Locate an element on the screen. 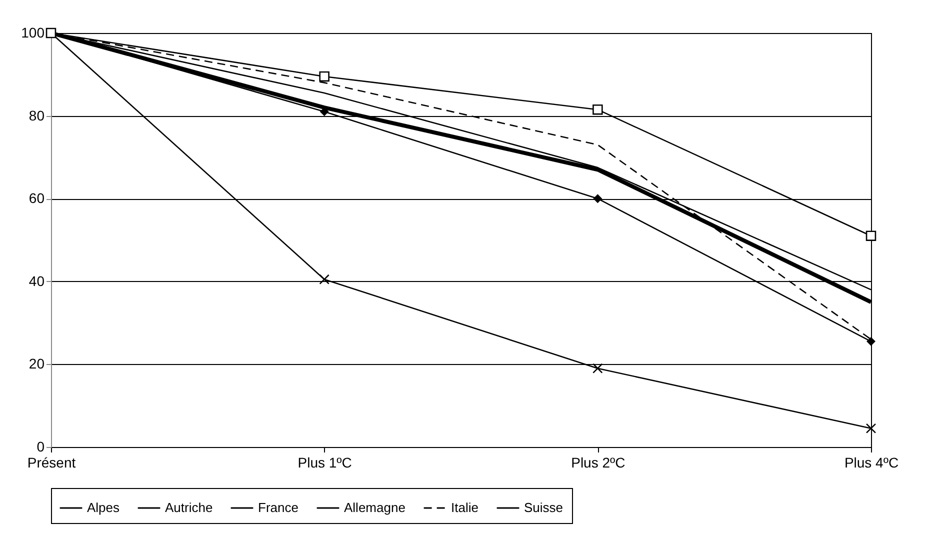 The width and height of the screenshot is (936, 533). x-tick-label: Plus 1ºC is located at coordinates (325, 462).